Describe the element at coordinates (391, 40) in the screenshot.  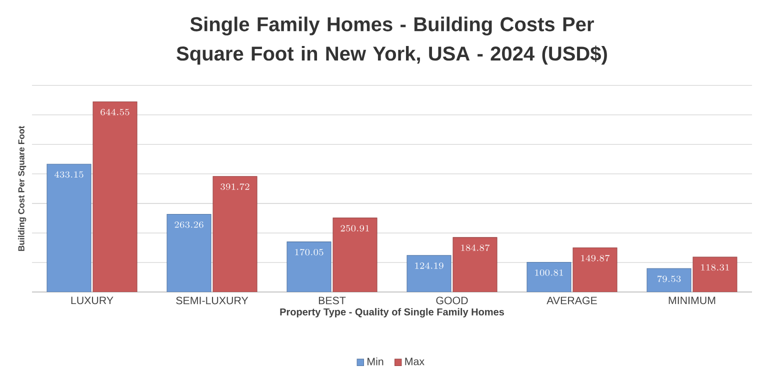
I see `chart-title: Single Family Homes - Building Costs Per Square Foot in New York, USA - 2024 (USD$)` at that location.